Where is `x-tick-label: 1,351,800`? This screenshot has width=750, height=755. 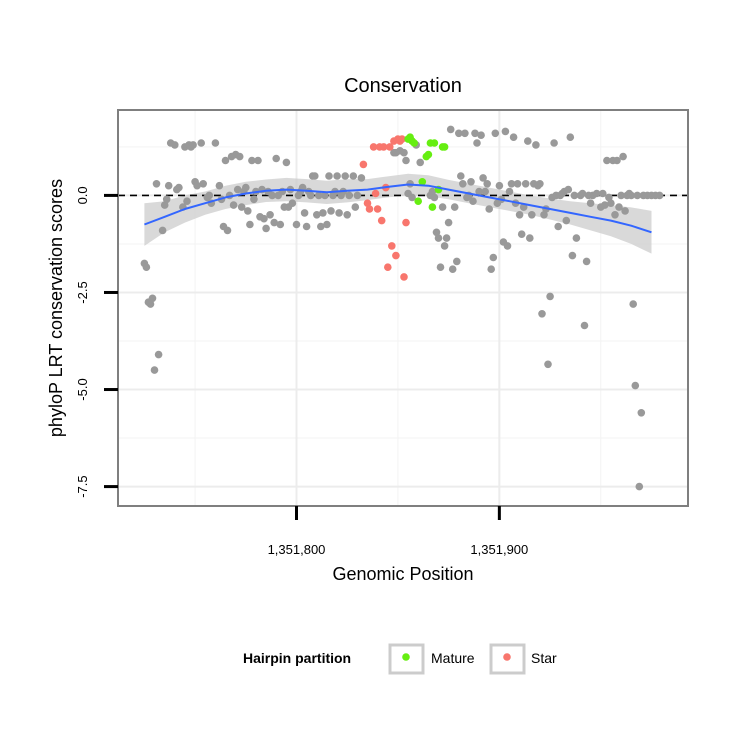
x-tick-label: 1,351,800 is located at coordinates (297, 549).